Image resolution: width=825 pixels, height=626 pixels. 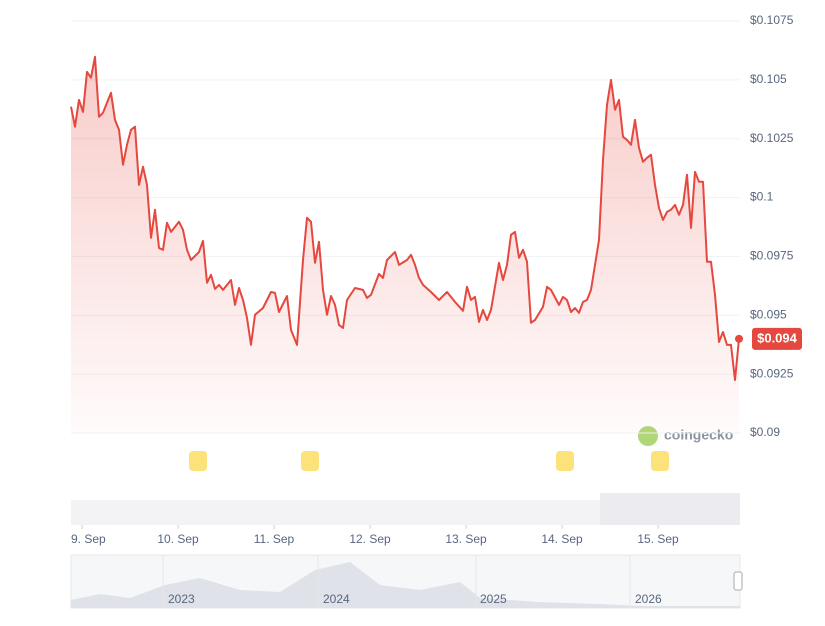 I want to click on y-tick-label: $0.1075, so click(x=772, y=20).